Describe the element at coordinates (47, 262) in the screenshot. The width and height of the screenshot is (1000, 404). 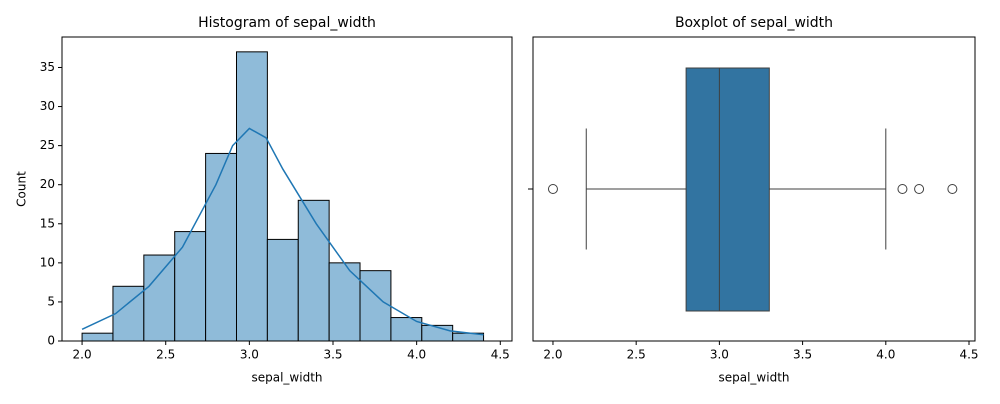
I see `y-tick-label: 10` at that location.